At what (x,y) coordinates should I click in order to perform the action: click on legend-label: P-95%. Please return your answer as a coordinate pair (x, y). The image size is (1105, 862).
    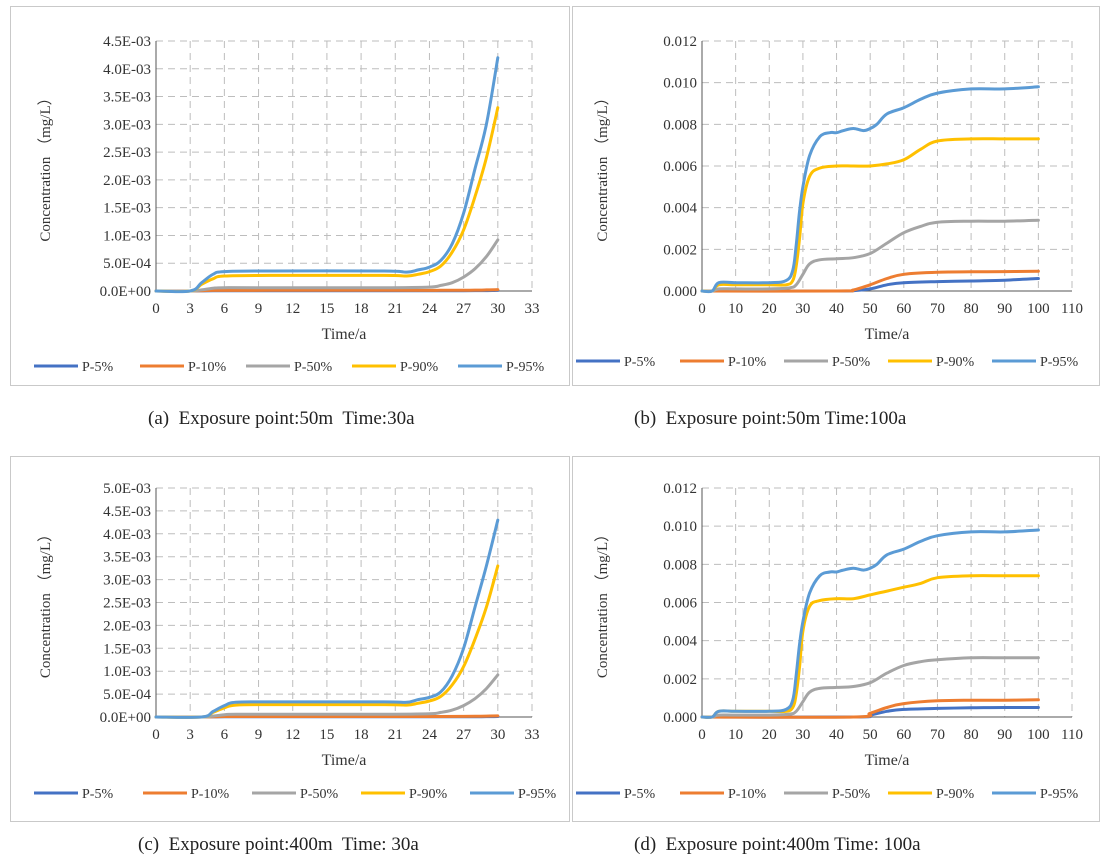
    Looking at the image, I should click on (1059, 794).